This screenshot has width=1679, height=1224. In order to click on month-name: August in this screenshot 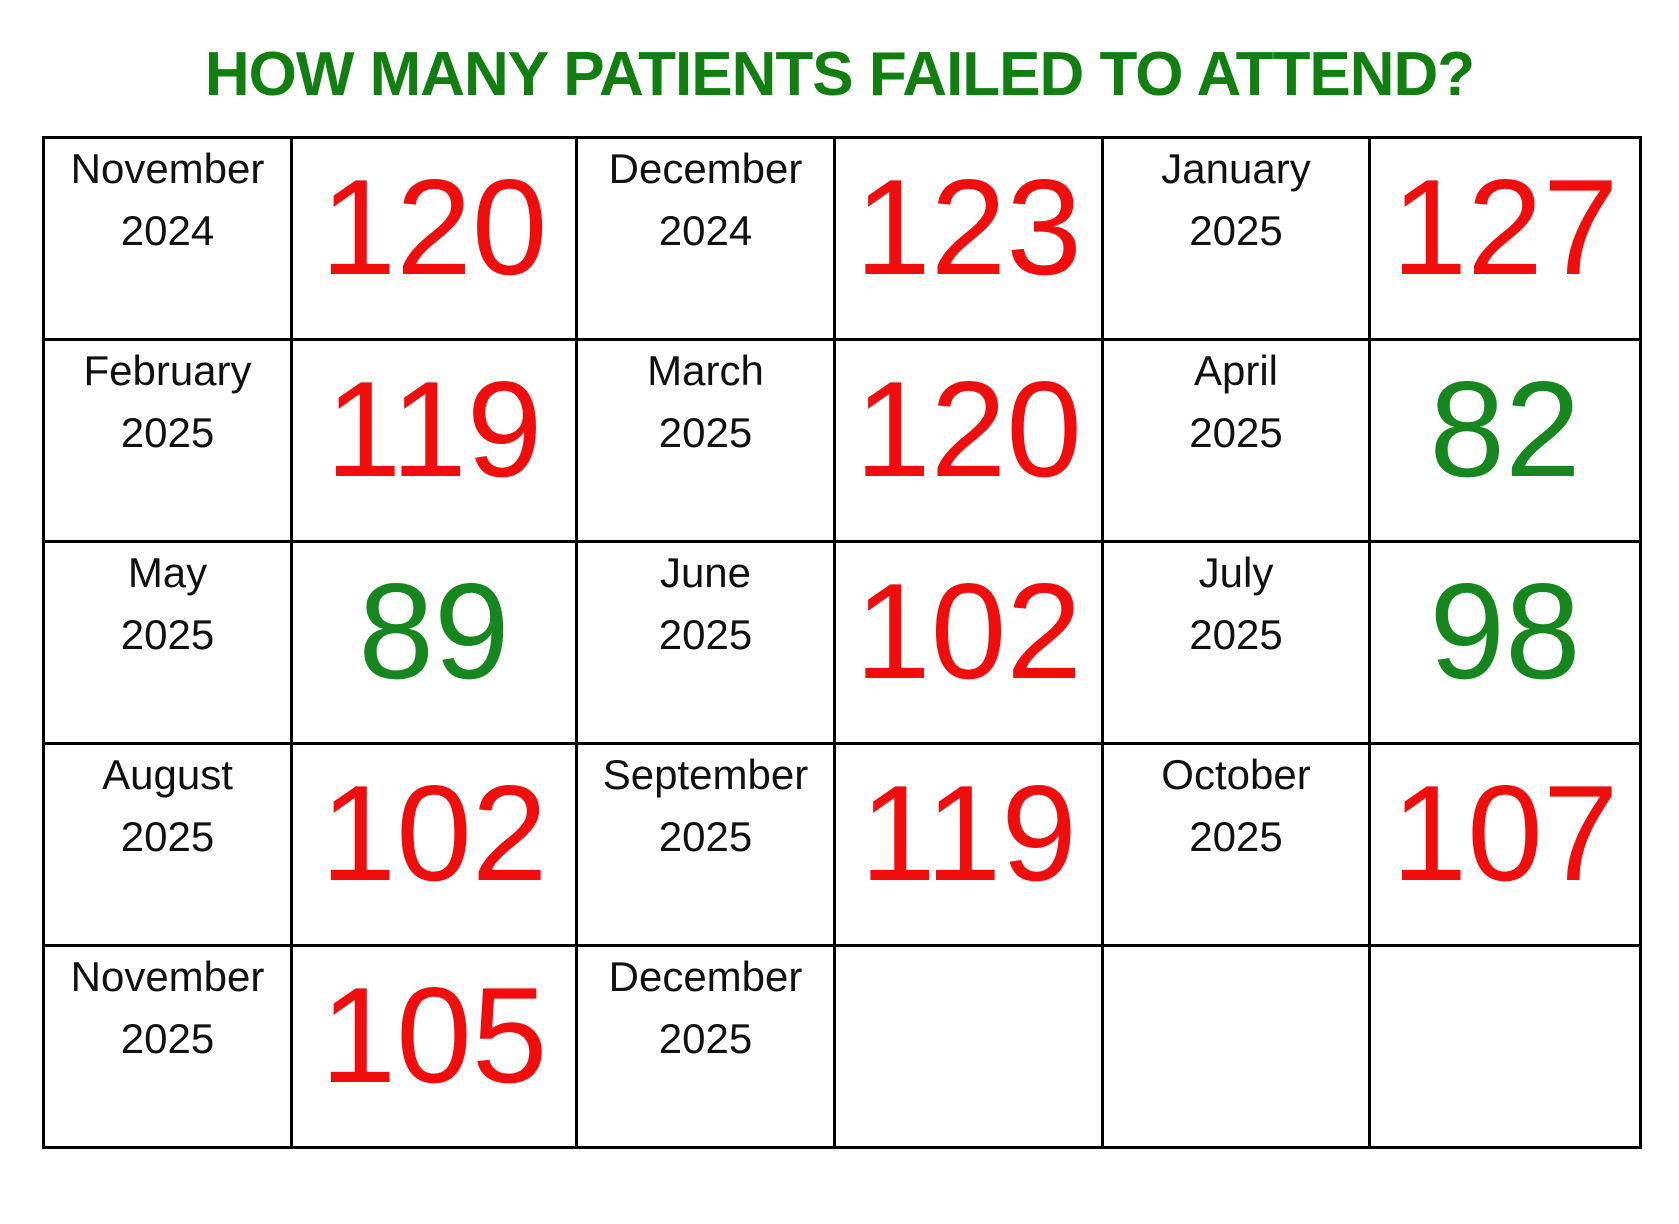, I will do `click(167, 775)`.